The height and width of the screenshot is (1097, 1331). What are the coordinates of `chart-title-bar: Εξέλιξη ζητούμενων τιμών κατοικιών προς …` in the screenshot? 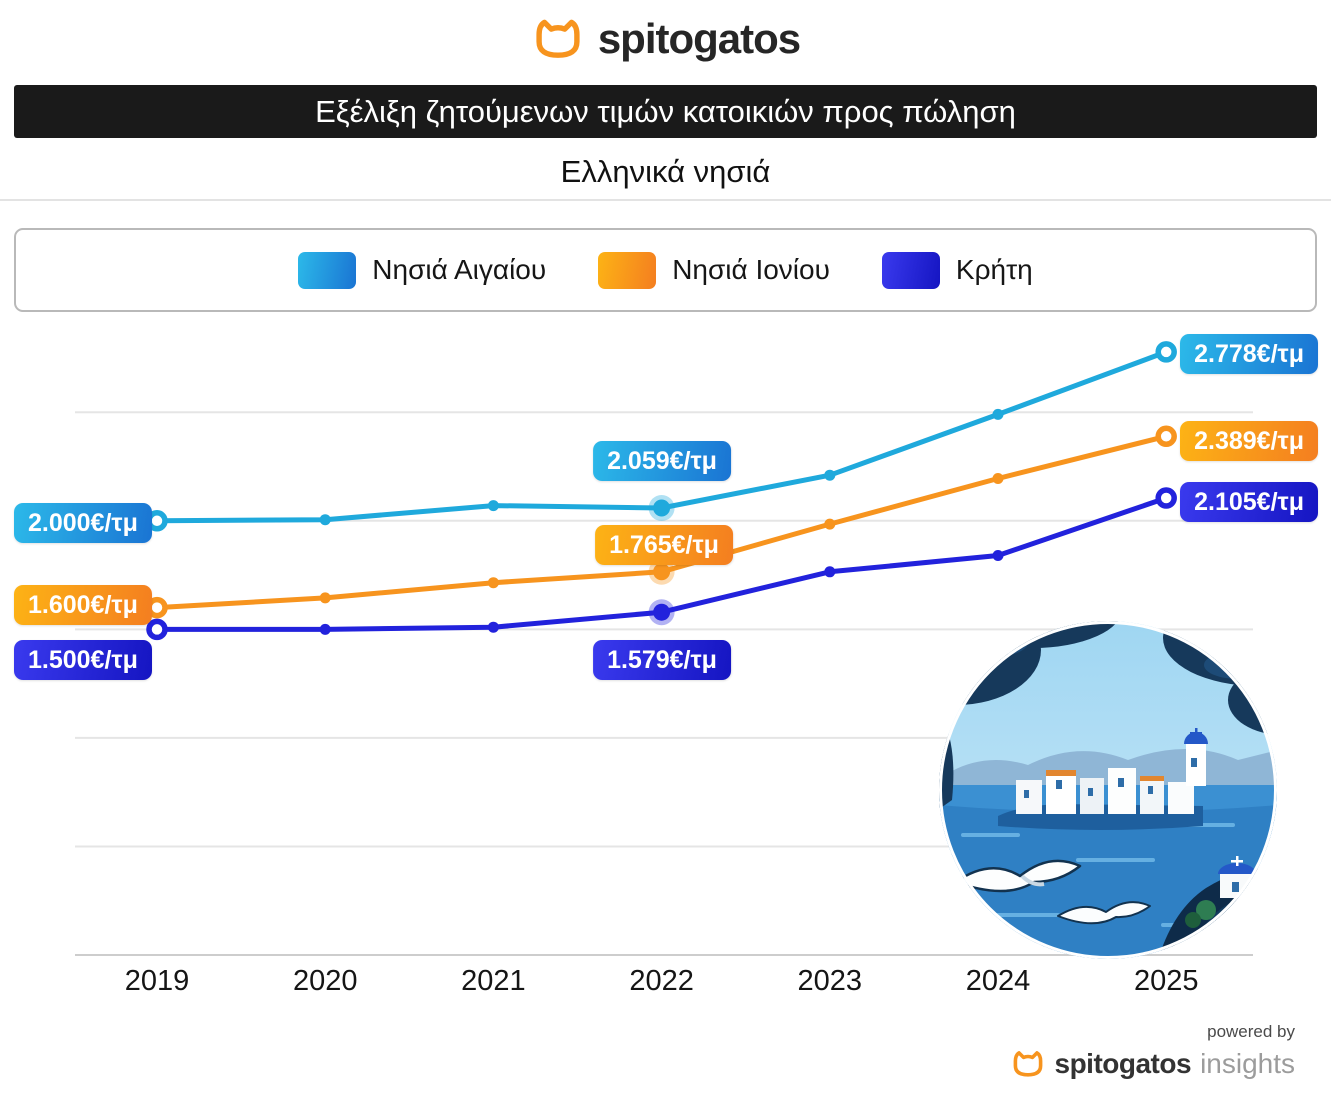 It's located at (665, 111).